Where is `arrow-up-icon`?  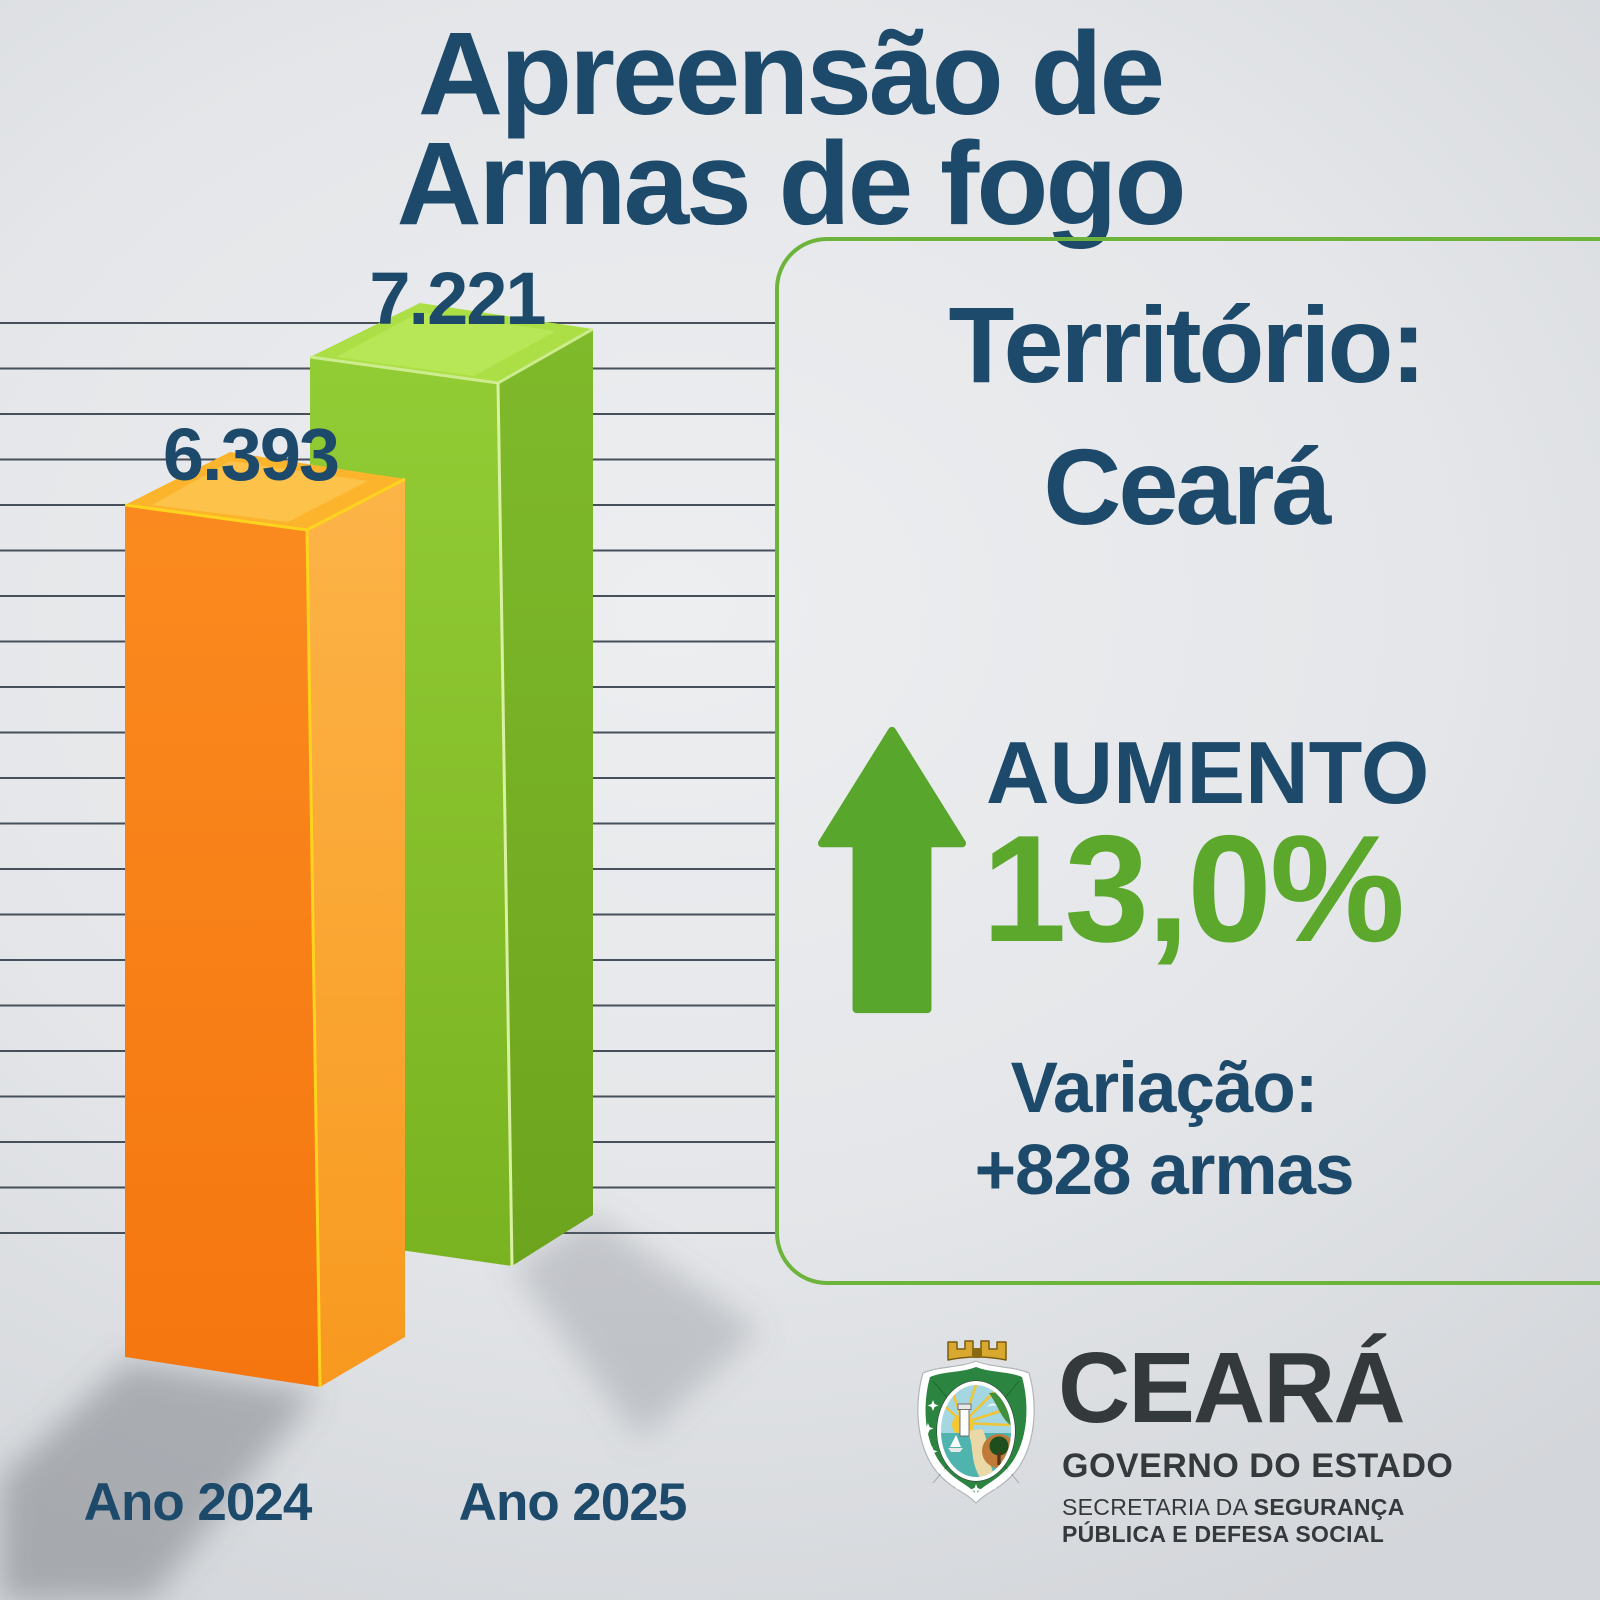
arrow-up-icon is located at coordinates (892, 870).